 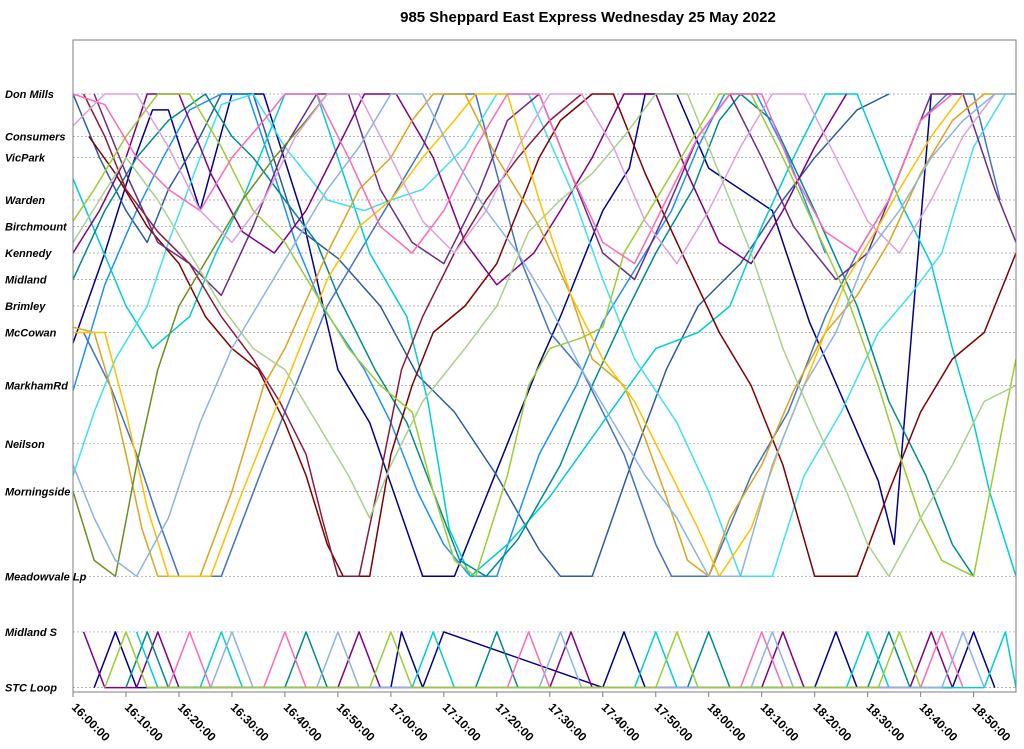 What do you see at coordinates (26, 281) in the screenshot?
I see `stop-label: Midland` at bounding box center [26, 281].